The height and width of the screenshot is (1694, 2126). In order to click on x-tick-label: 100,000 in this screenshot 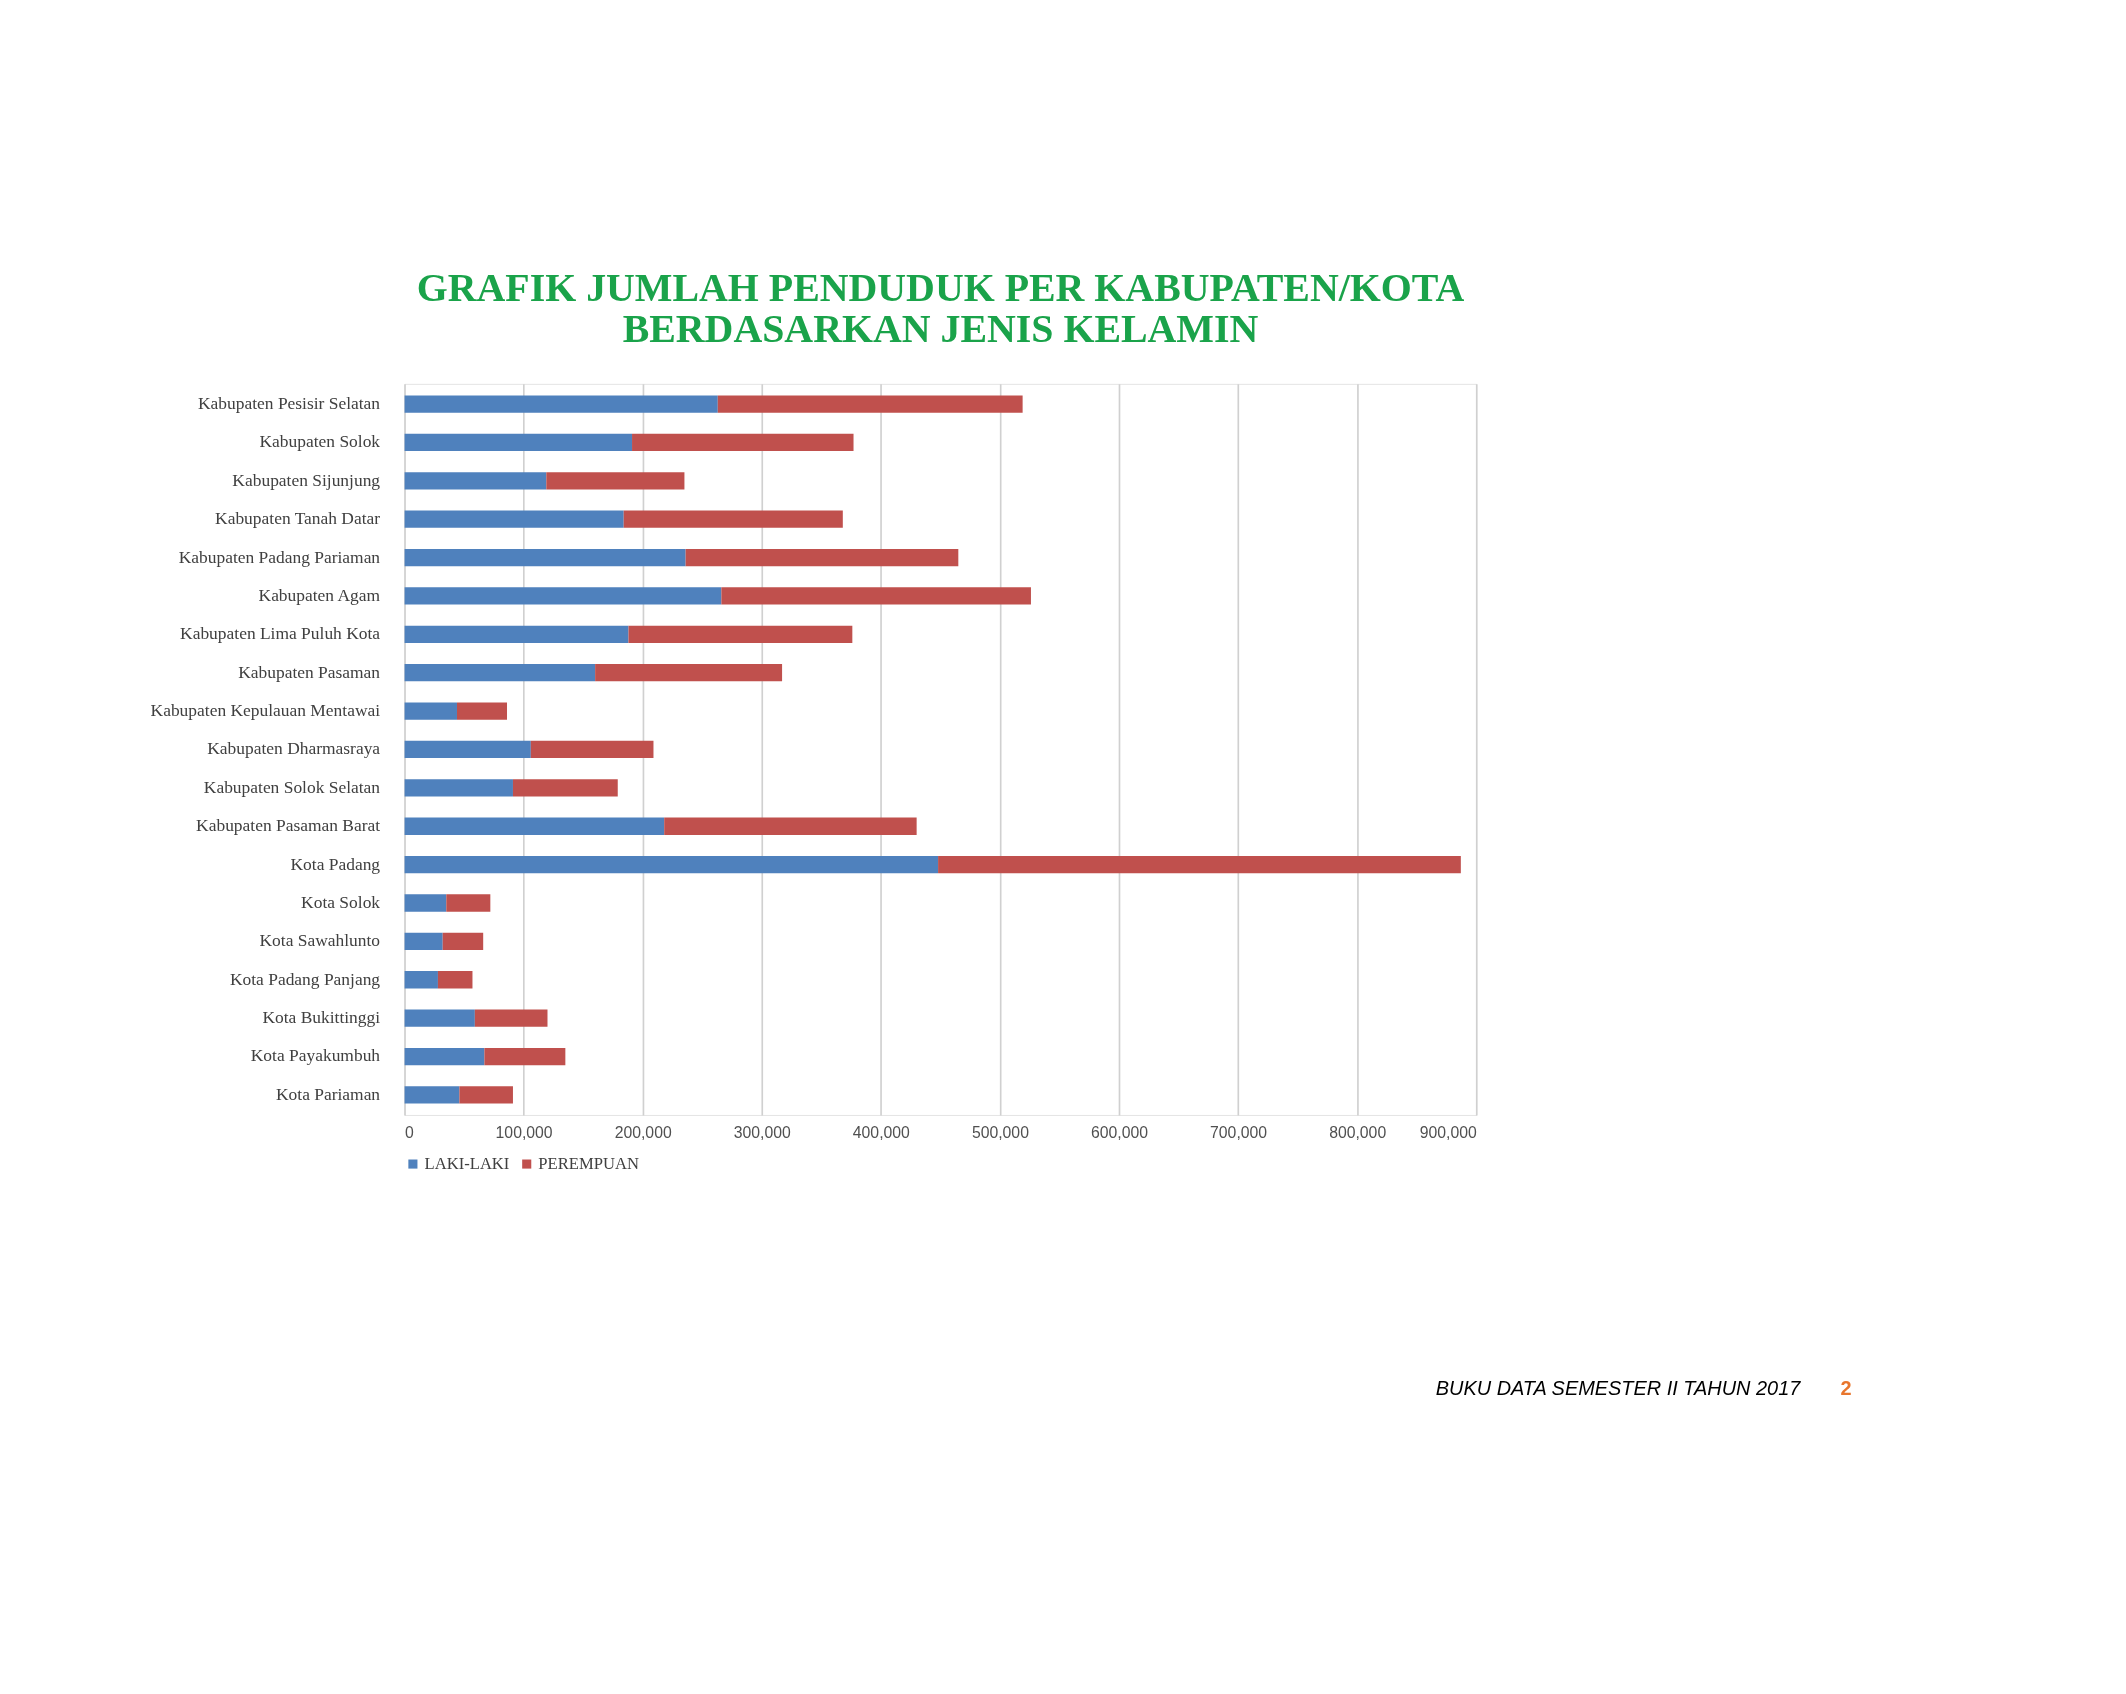, I will do `click(524, 1132)`.